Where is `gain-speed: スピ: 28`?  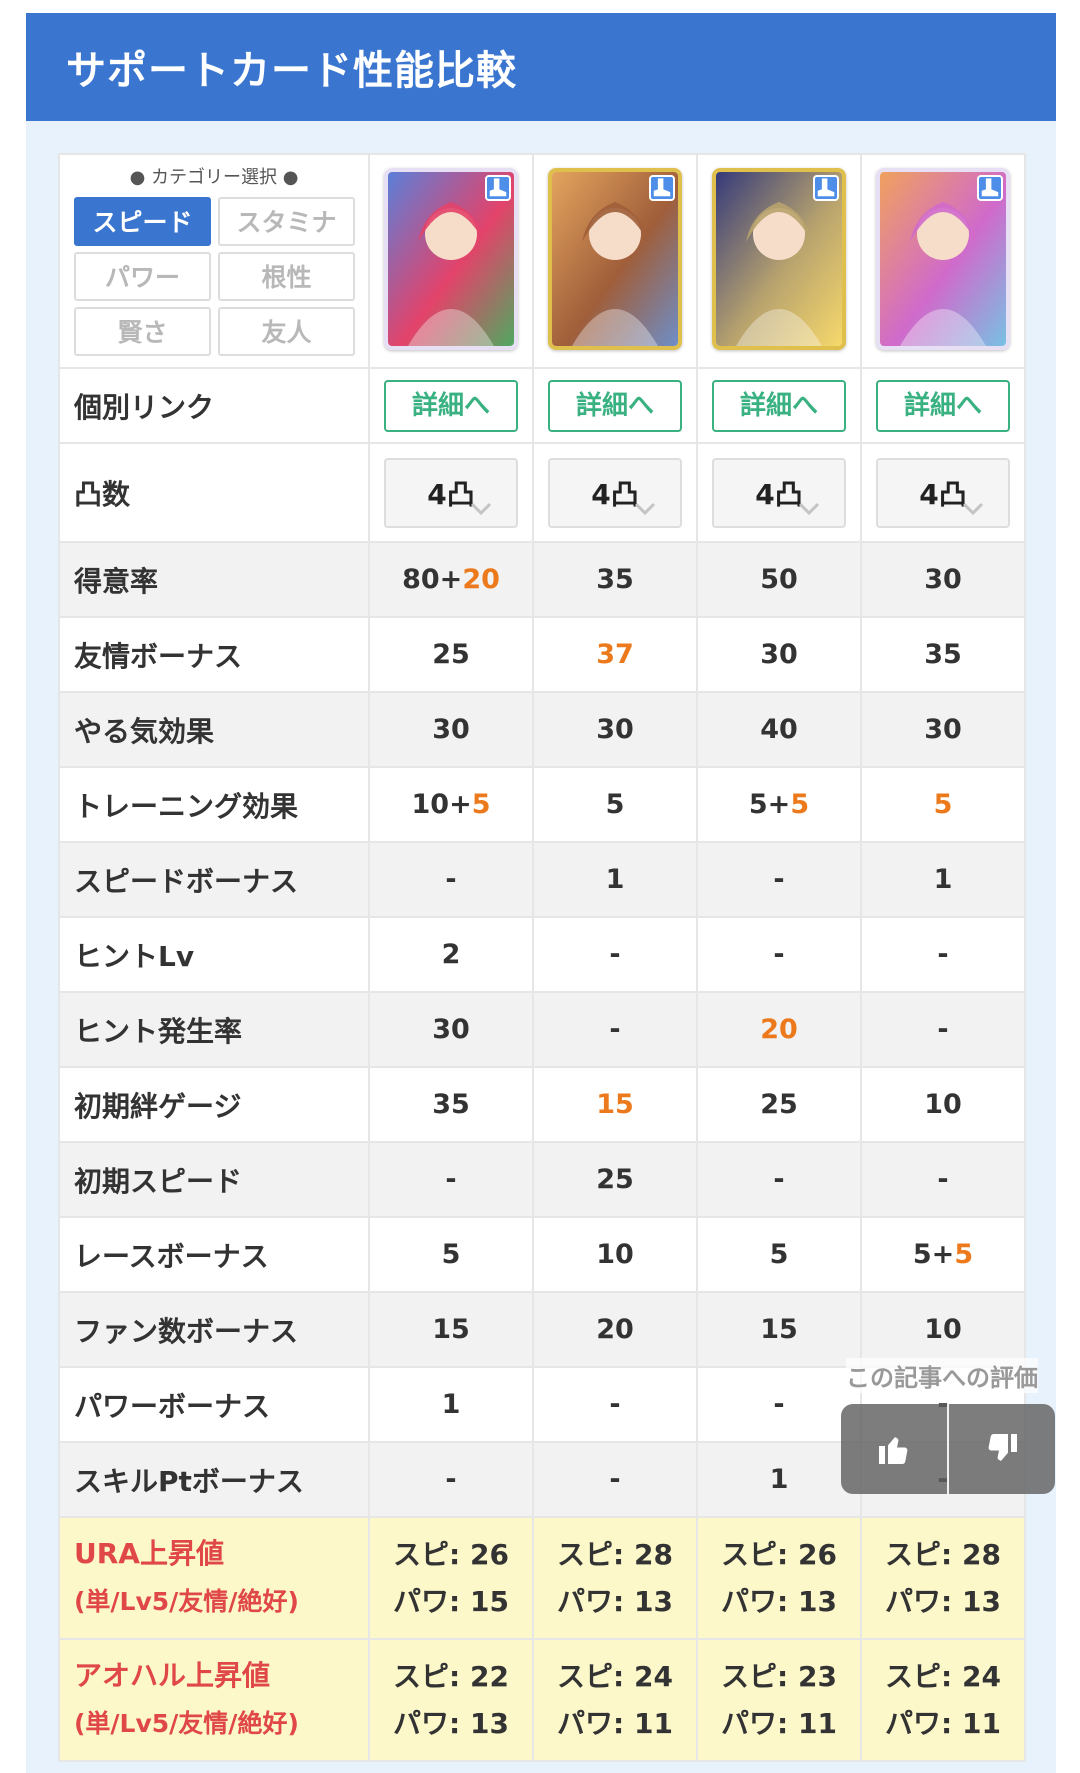
gain-speed: スピ: 28 is located at coordinates (615, 1554).